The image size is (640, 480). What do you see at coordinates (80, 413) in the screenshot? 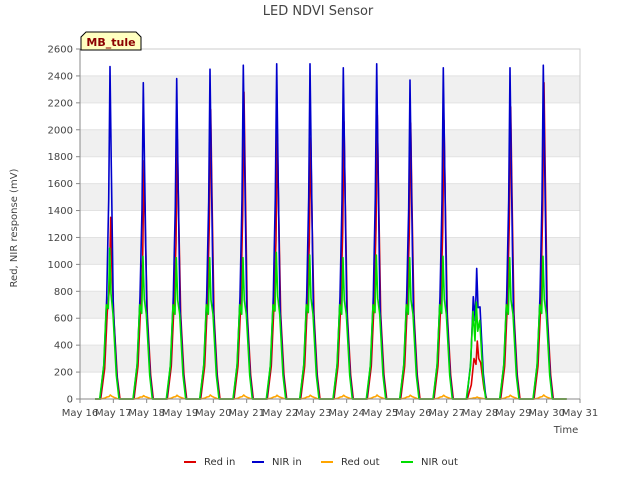
I see `x-tick-label: May 16` at bounding box center [80, 413].